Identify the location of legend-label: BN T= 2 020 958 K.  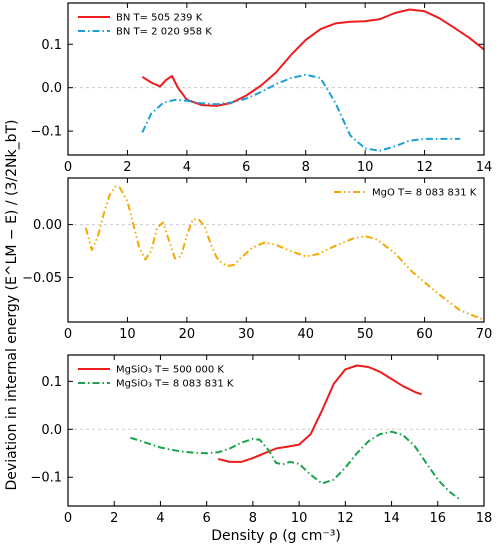
(164, 32).